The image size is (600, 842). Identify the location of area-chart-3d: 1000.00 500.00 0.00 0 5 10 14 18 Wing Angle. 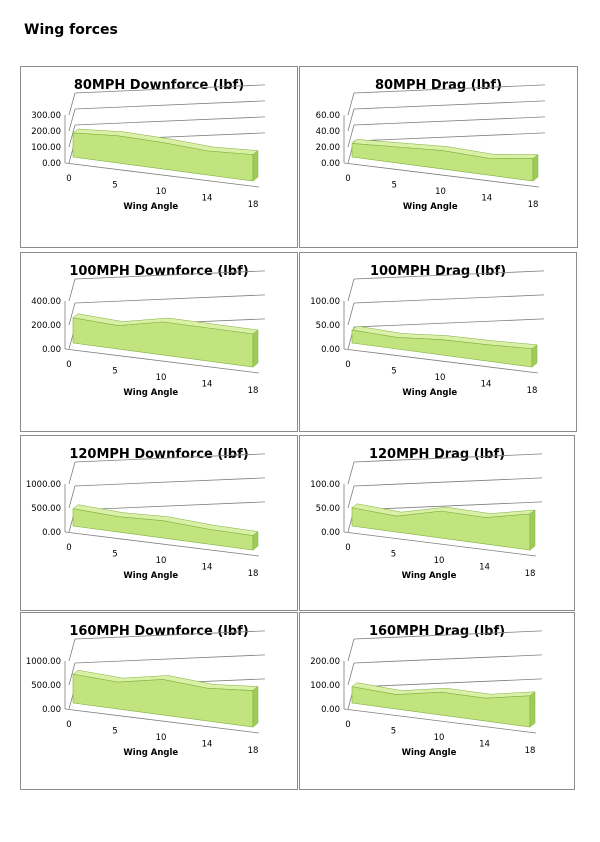
(146, 694).